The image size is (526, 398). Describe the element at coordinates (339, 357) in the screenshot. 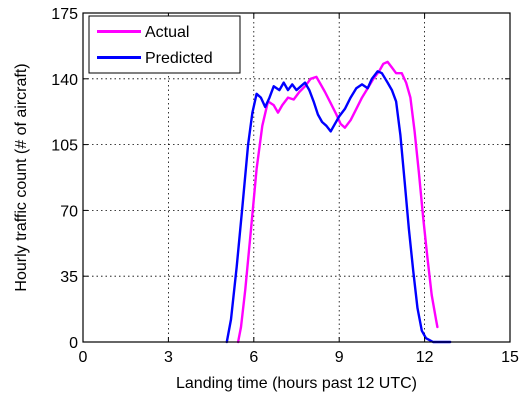

I see `x-tick-label: 9` at that location.